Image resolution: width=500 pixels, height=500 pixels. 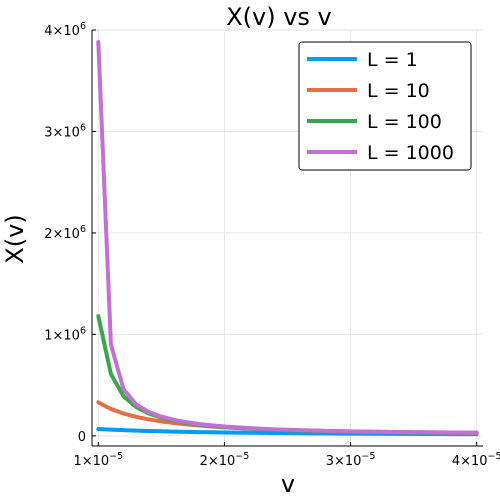 I want to click on legend-box, so click(x=385, y=106).